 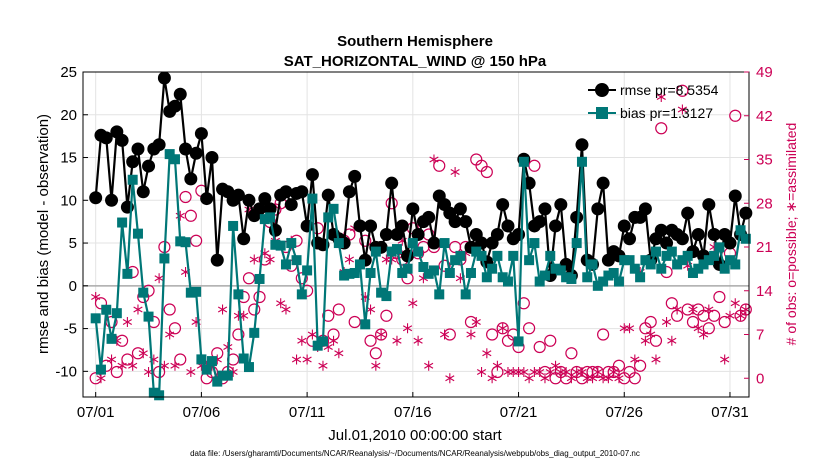 I want to click on legend-rmse-label: rmse pr=8.5354, so click(x=669, y=90).